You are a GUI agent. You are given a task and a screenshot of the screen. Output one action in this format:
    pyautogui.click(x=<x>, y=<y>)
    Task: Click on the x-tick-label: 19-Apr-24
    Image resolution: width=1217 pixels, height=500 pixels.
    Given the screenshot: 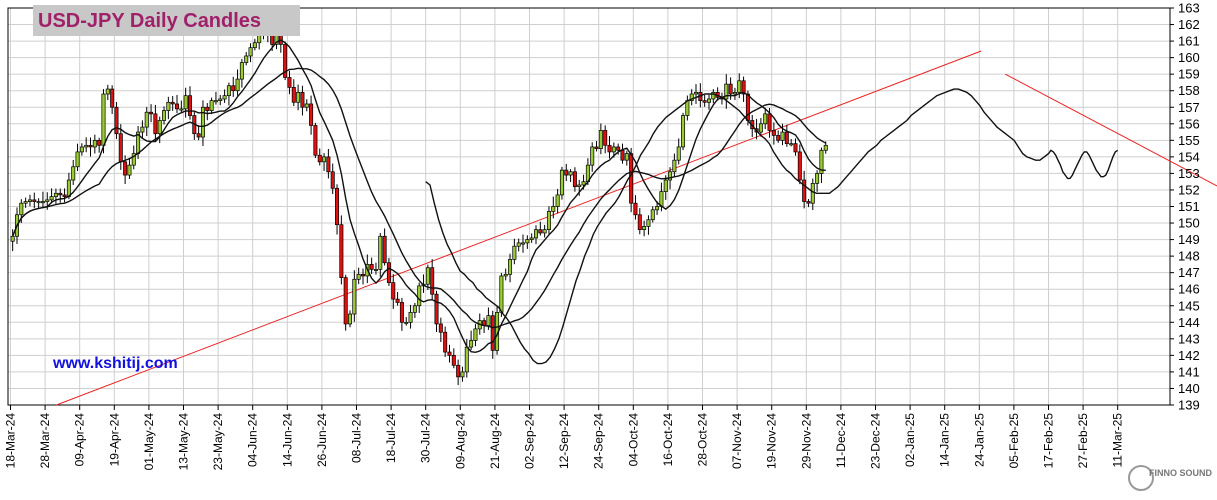 What is the action you would take?
    pyautogui.click(x=114, y=440)
    